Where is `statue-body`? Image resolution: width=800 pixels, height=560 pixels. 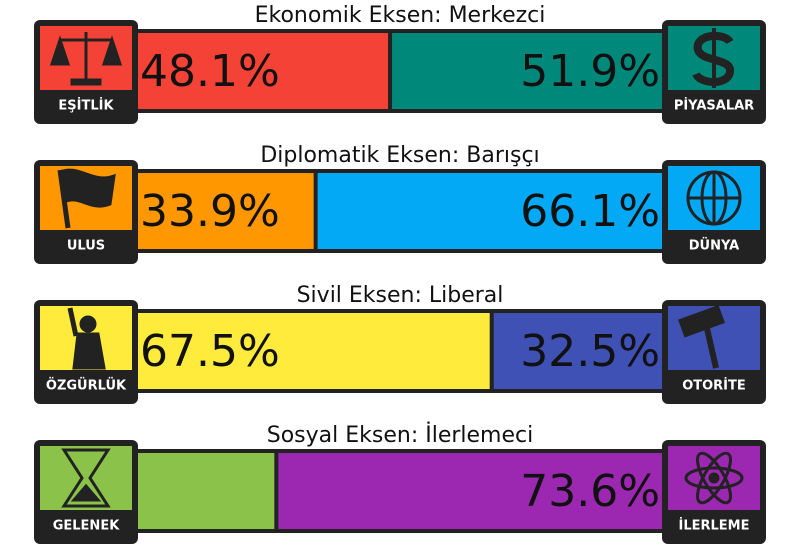 statue-body is located at coordinates (89, 351).